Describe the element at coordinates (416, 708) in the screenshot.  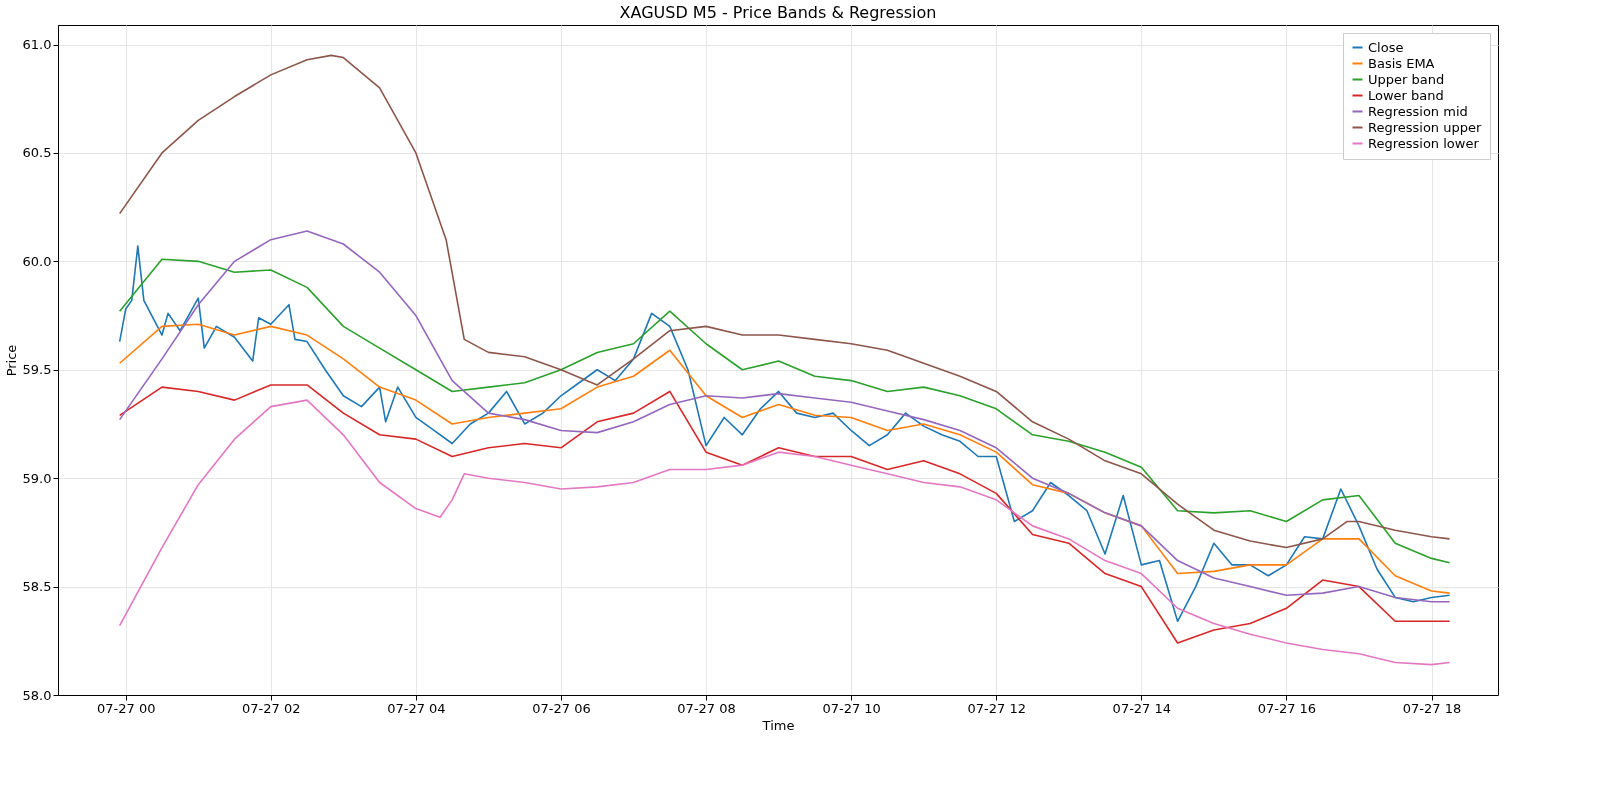
I see `x-tick-label: 07-27 04` at that location.